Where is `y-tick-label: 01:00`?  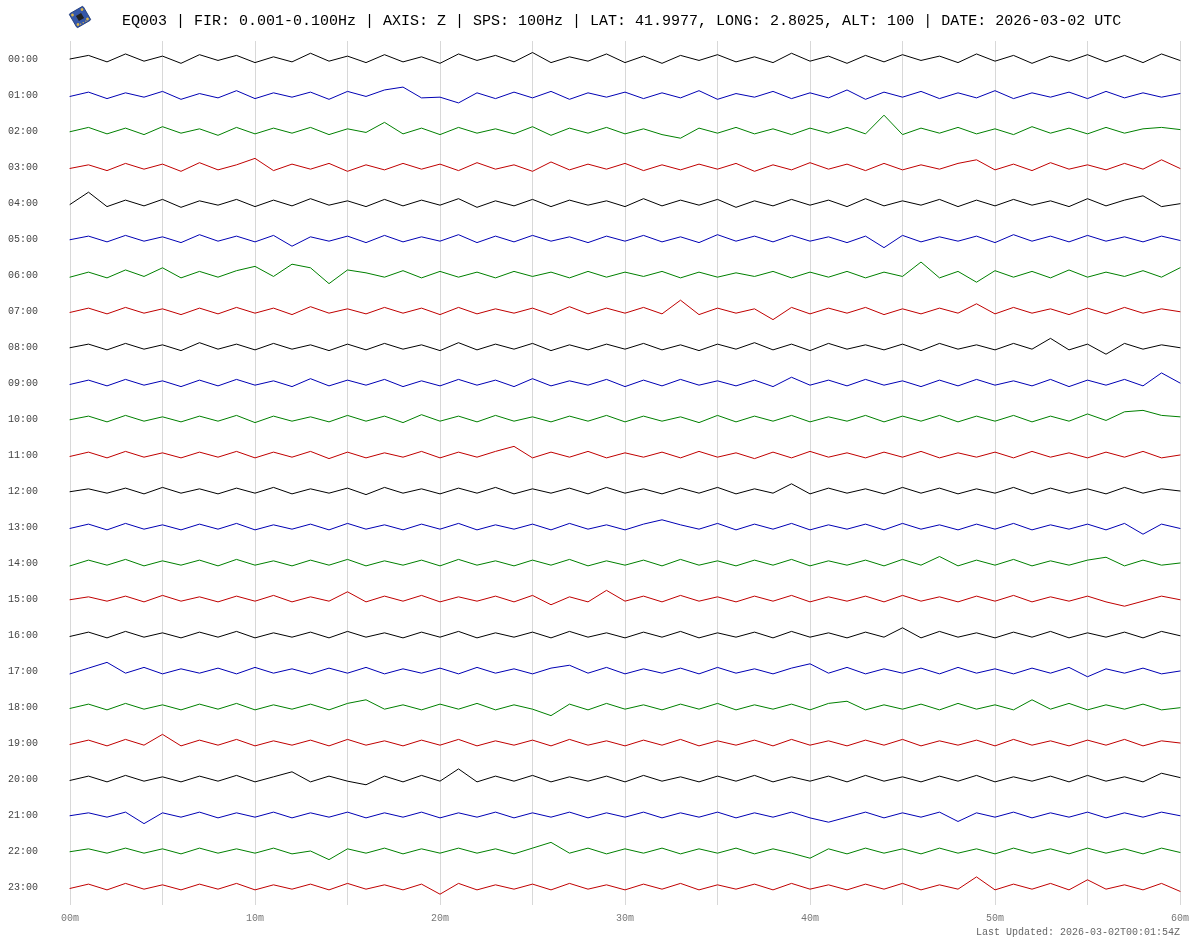
y-tick-label: 01:00 is located at coordinates (22, 95).